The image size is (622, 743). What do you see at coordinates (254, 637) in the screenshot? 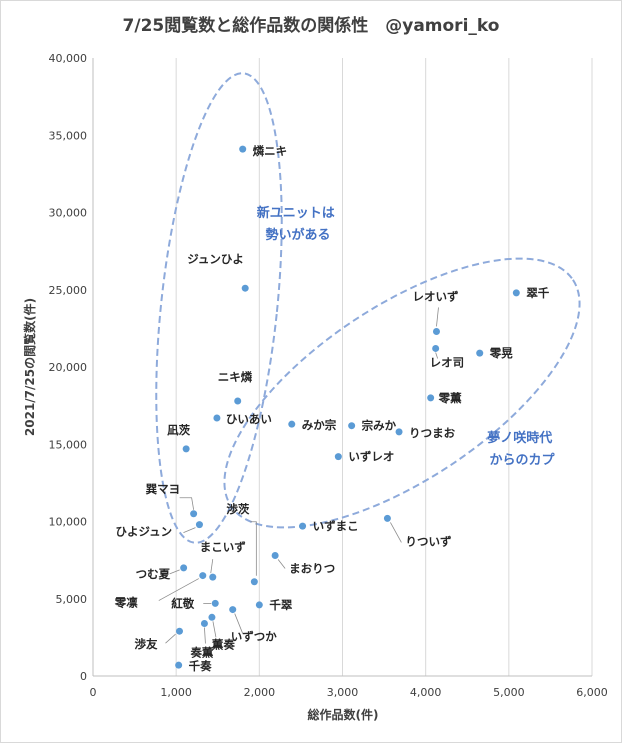
I see `point-label: いずつか` at bounding box center [254, 637].